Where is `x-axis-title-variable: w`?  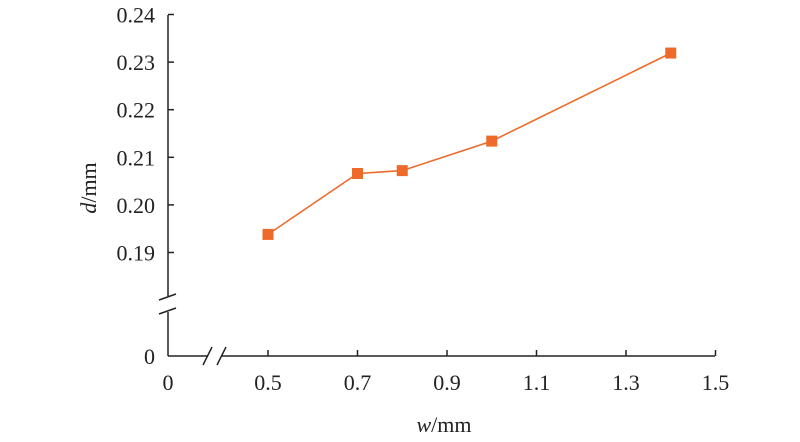
x-axis-title-variable: w is located at coordinates (423, 424).